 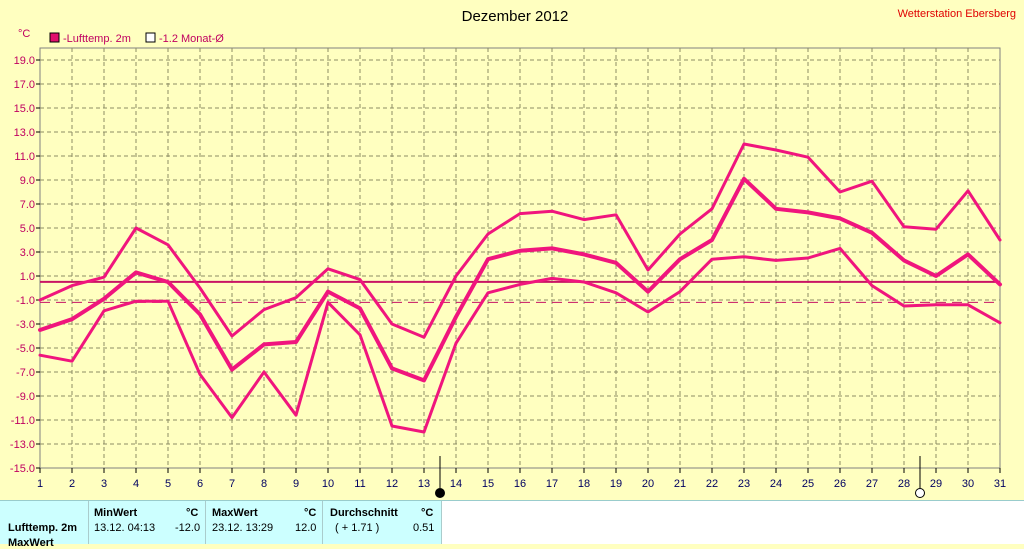 I want to click on filled-circle-marker, so click(x=440, y=493).